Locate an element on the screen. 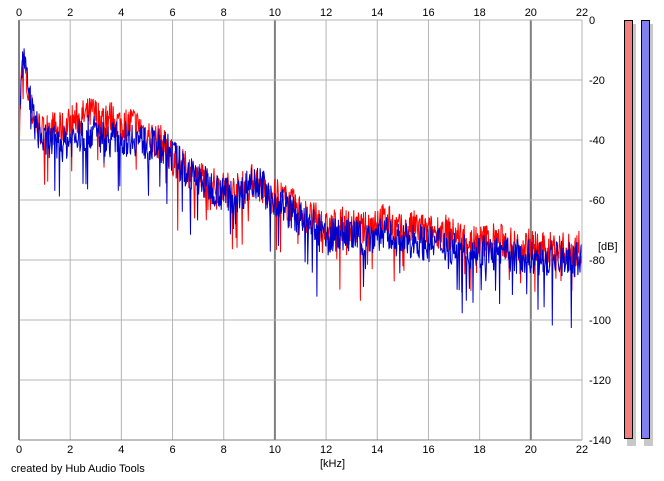 This screenshot has width=664, height=481. y-tick--60: -60 is located at coordinates (597, 201).